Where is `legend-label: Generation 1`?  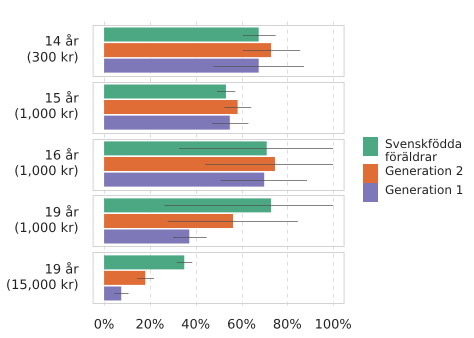 legend-label: Generation 1 is located at coordinates (424, 189).